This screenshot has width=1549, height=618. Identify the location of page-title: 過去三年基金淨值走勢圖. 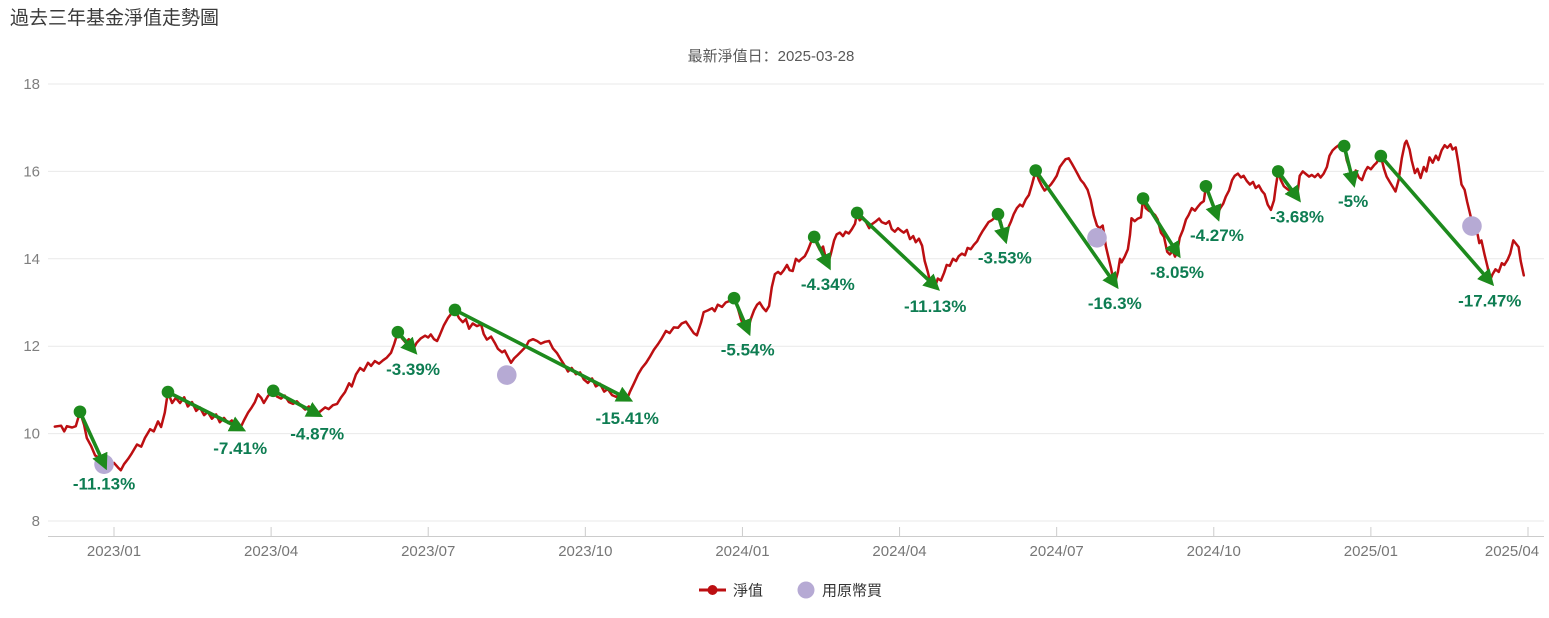
(114, 18).